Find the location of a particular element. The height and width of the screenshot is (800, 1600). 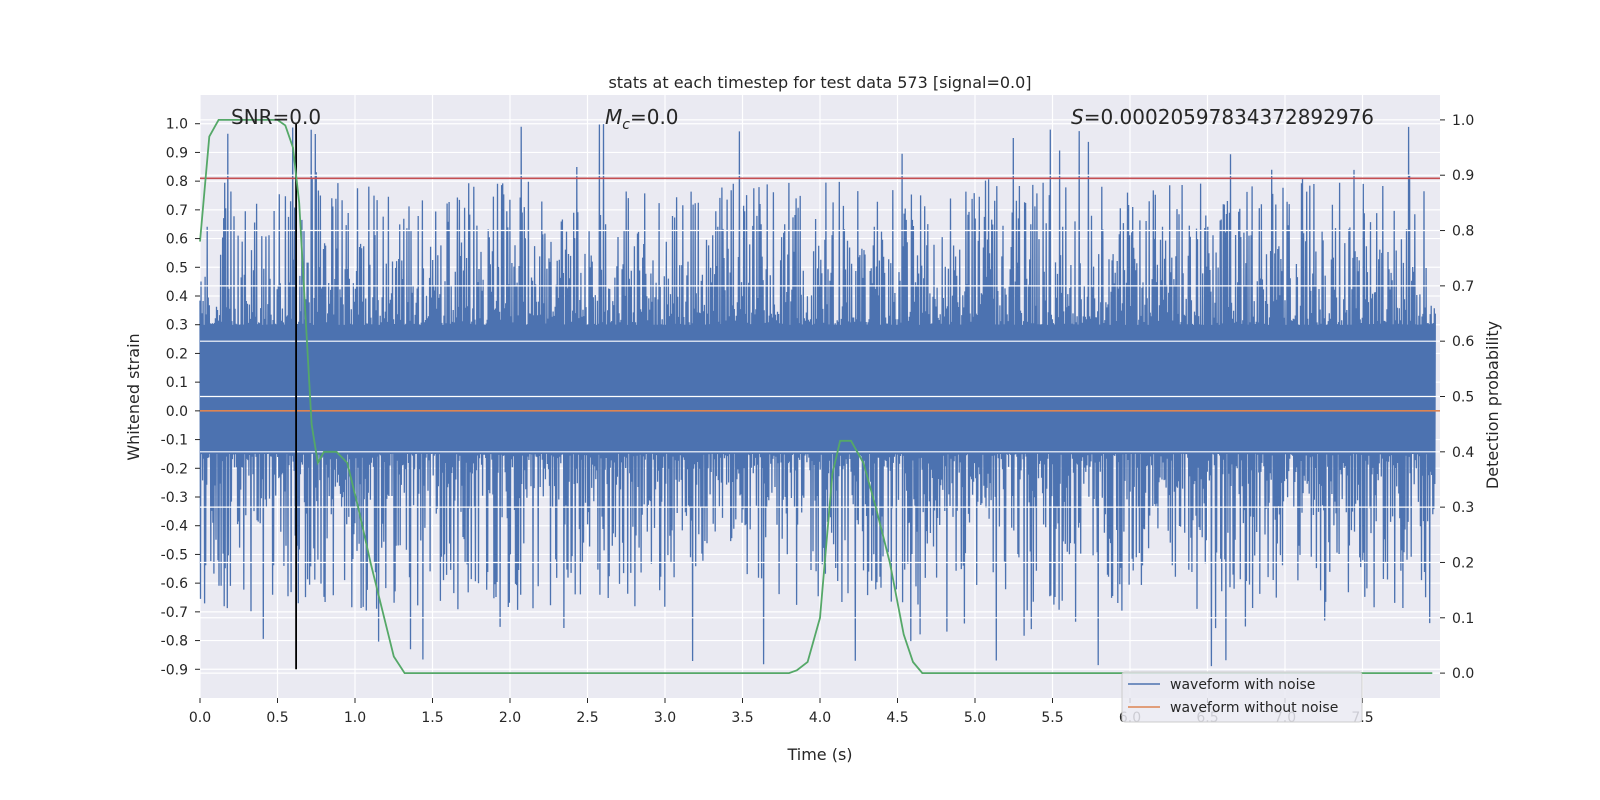

y-tick-label: 0.3 is located at coordinates (177, 326).